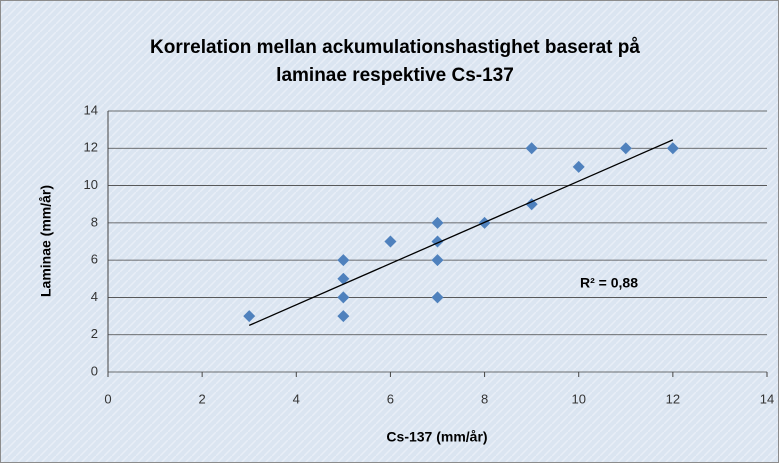 The image size is (779, 463). I want to click on y-tick-label: 2, so click(94, 333).